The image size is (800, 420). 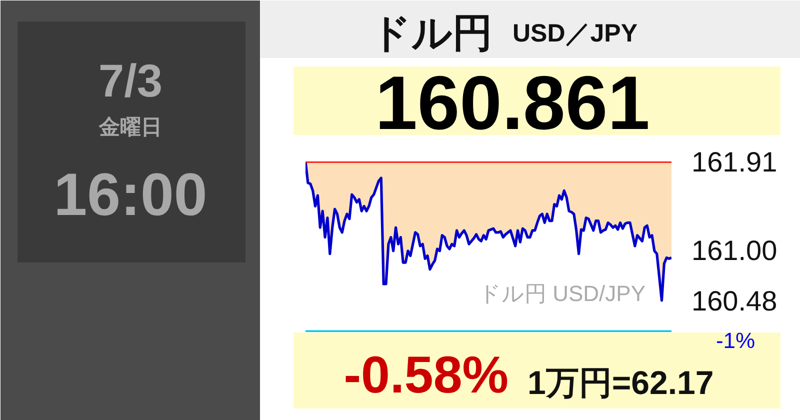 What do you see at coordinates (735, 250) in the screenshot?
I see `y-tick-label: 161.00` at bounding box center [735, 250].